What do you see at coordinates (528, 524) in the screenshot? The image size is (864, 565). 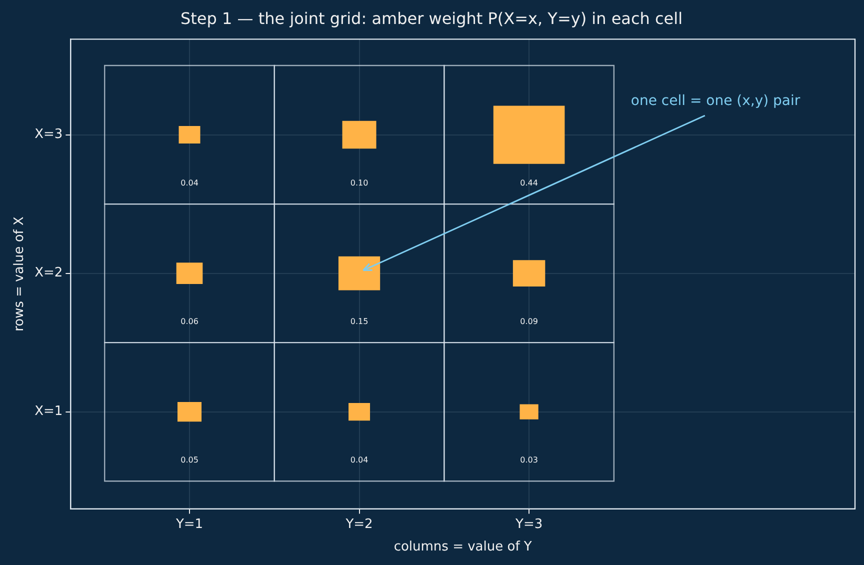 I see `x-tick-label: Y=3` at bounding box center [528, 524].